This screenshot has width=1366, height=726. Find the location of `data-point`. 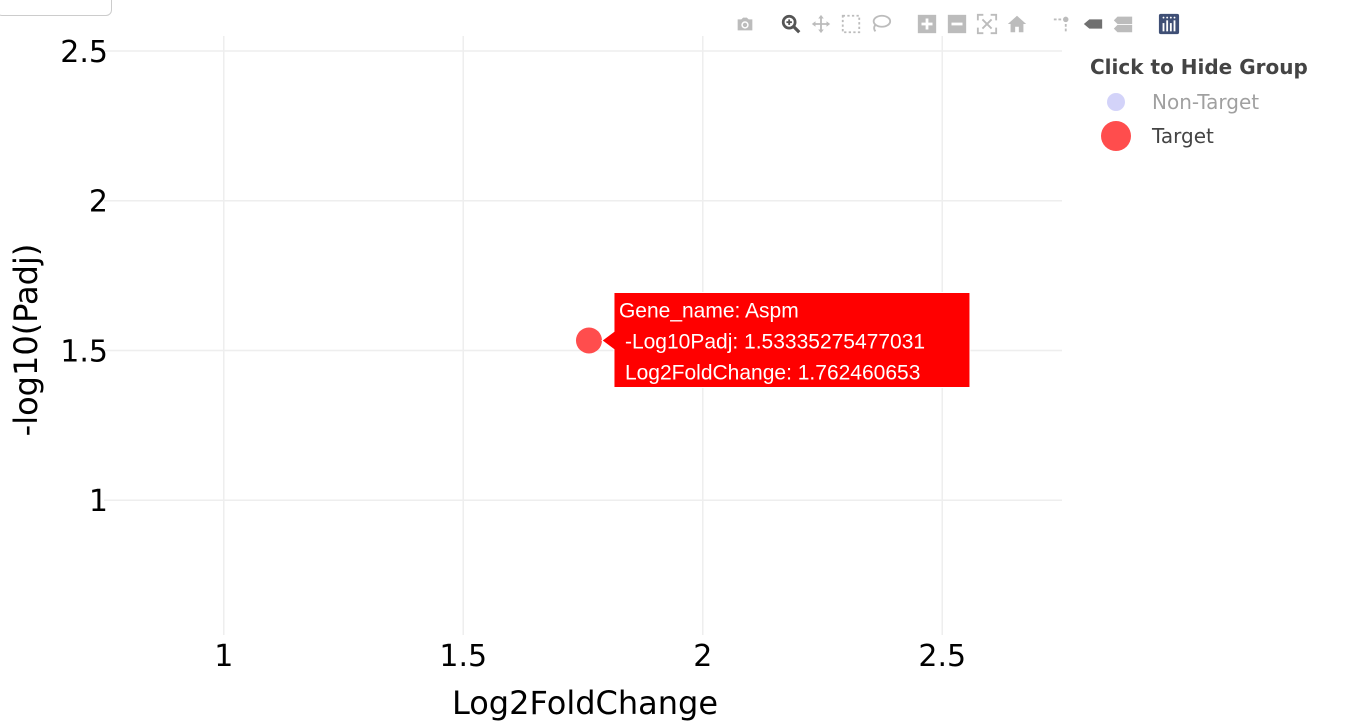

data-point is located at coordinates (588, 340).